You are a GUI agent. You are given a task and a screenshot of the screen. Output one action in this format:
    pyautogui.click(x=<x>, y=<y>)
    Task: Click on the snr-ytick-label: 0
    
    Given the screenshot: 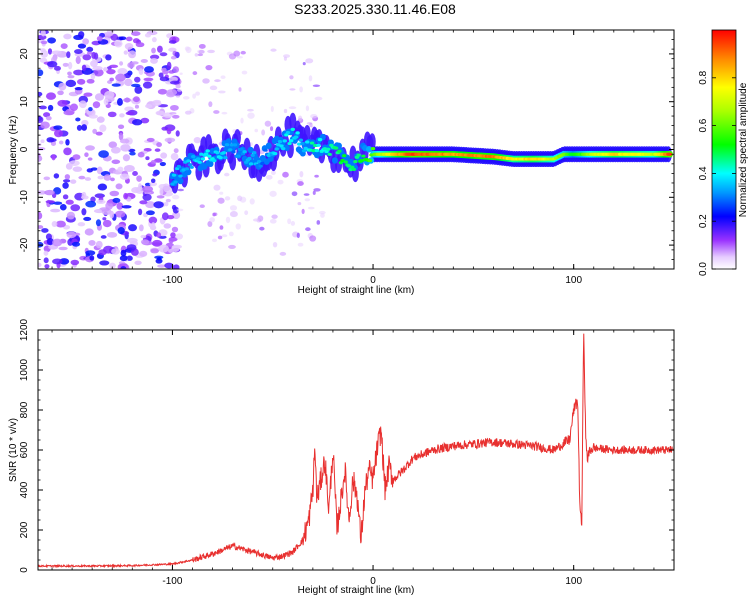 What is the action you would take?
    pyautogui.click(x=24, y=570)
    